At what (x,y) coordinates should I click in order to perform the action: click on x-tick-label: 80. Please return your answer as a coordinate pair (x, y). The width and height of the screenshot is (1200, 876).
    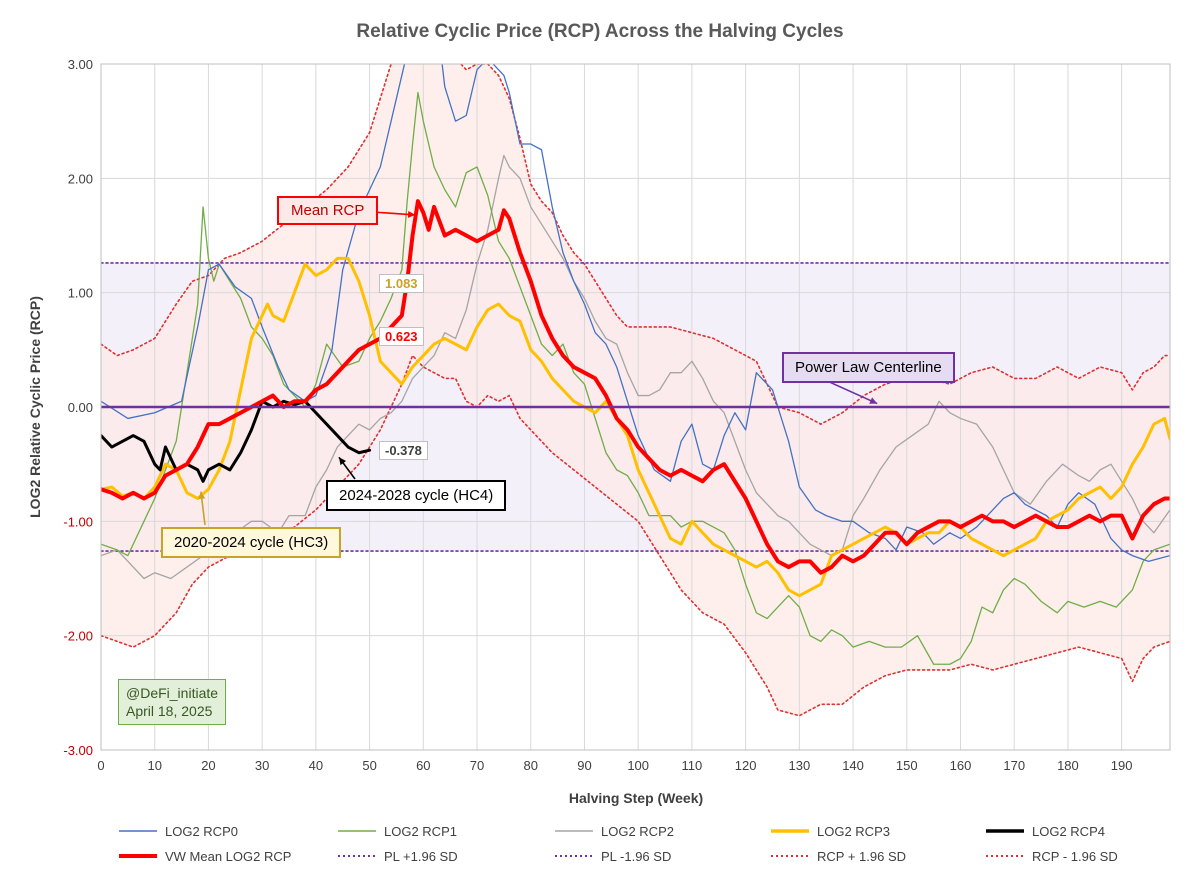
    Looking at the image, I should click on (531, 765).